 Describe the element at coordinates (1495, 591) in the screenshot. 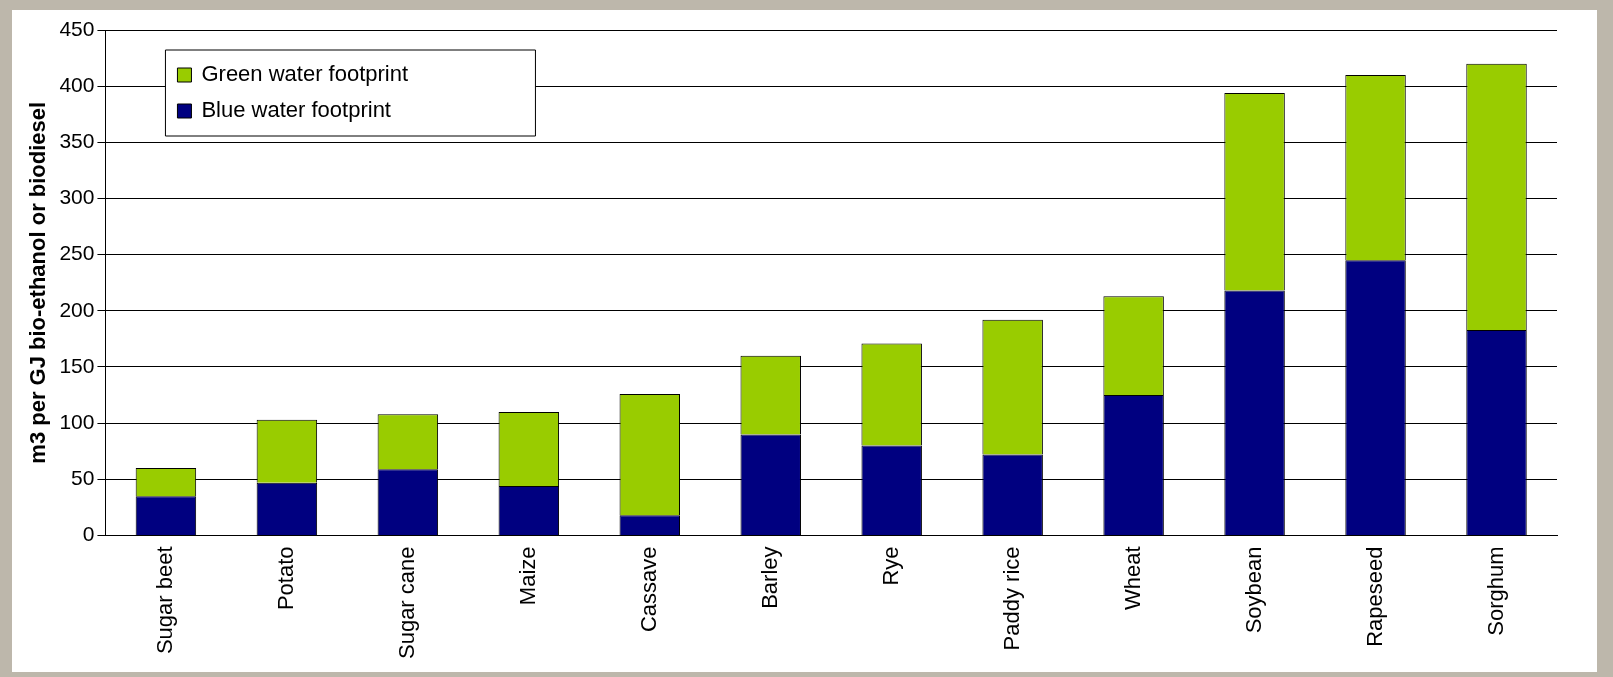

I see `x-tick-label: Sorghum` at that location.